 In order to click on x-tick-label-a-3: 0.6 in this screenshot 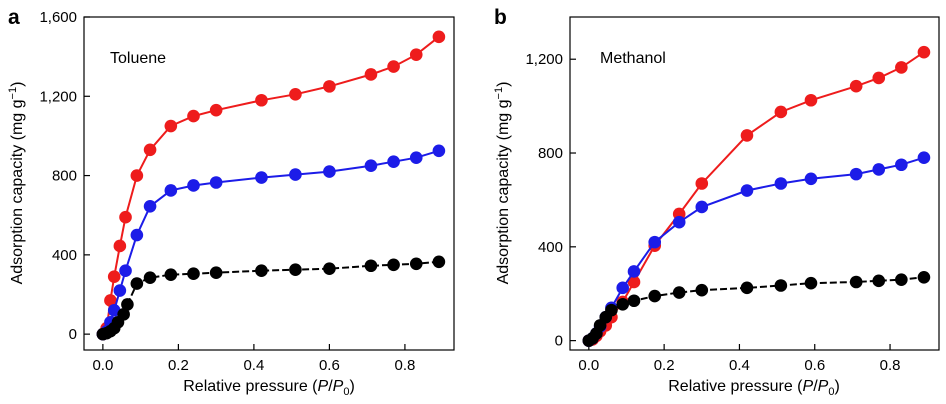, I will do `click(329, 365)`.